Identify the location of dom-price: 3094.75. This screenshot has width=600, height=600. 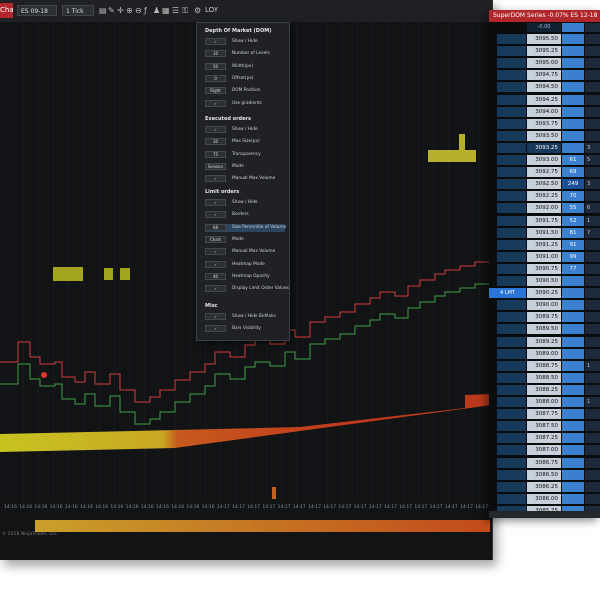
(544, 75).